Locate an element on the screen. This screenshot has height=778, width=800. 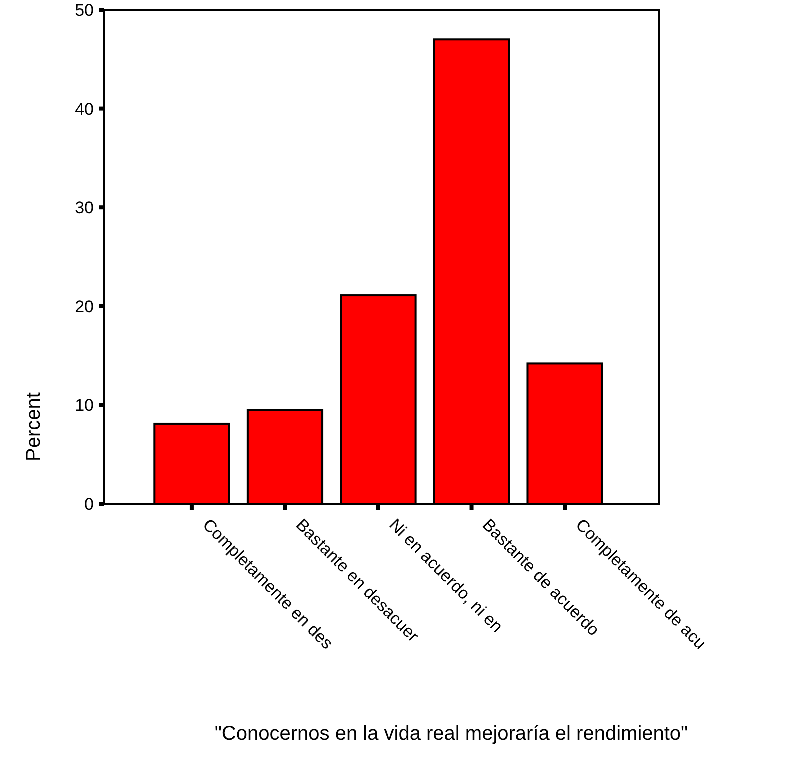
y-tick-label: 40 is located at coordinates (84, 109).